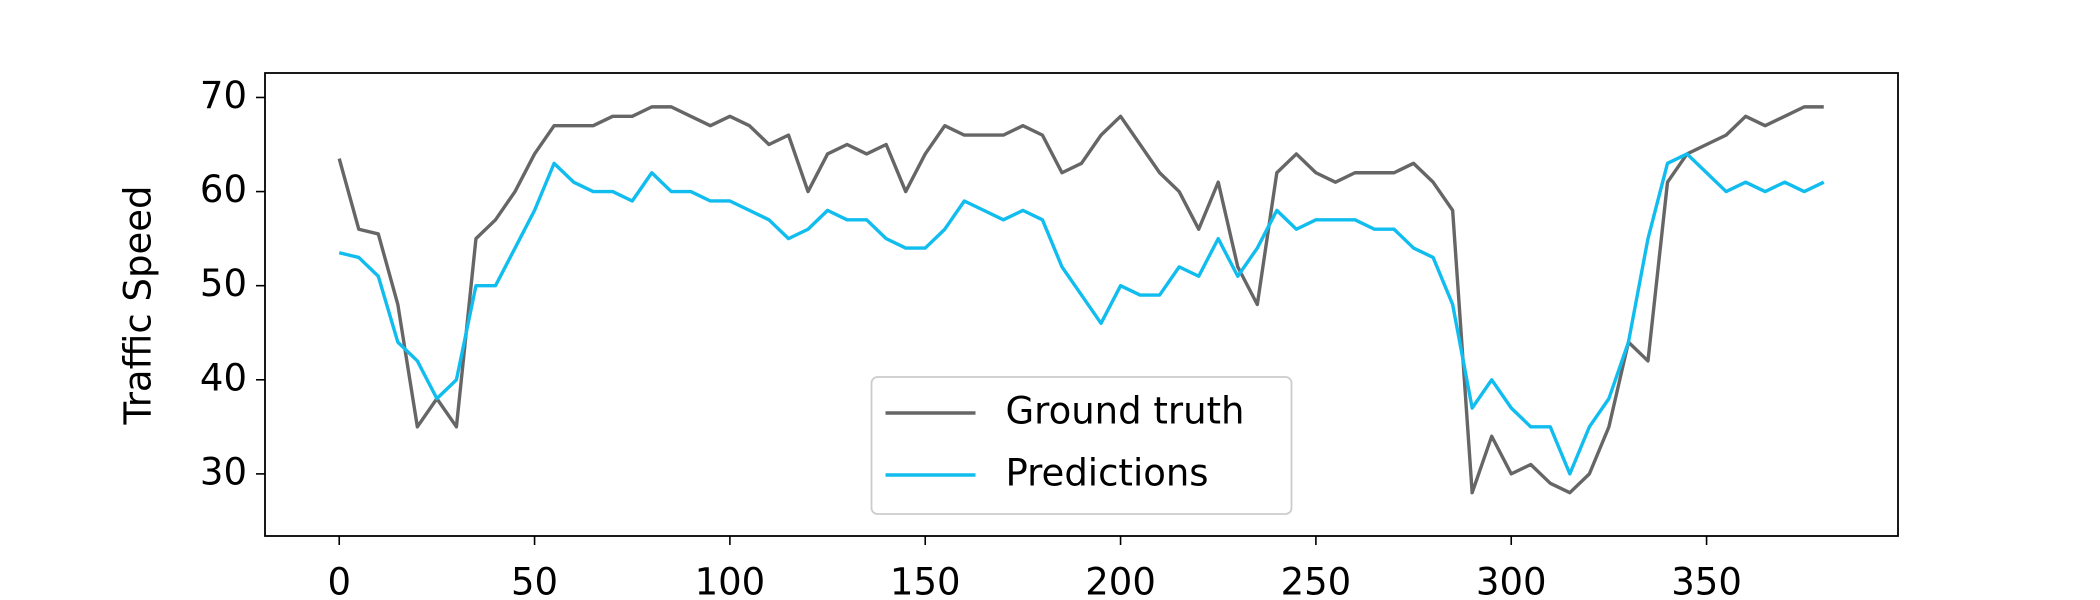 The height and width of the screenshot is (600, 2100). Describe the element at coordinates (1120, 580) in the screenshot. I see `x-tick-label: 200` at that location.